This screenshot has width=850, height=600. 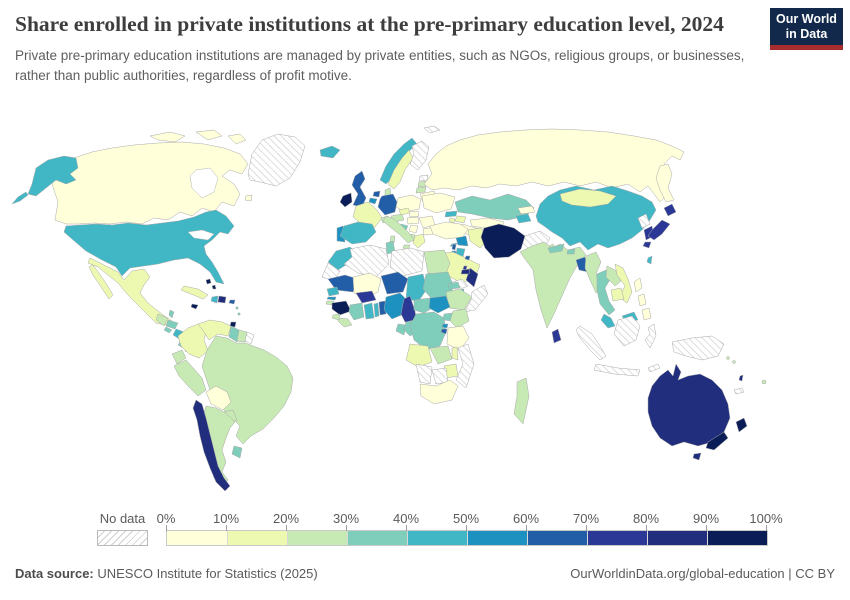 I want to click on country-north-korea, so click(x=644, y=221).